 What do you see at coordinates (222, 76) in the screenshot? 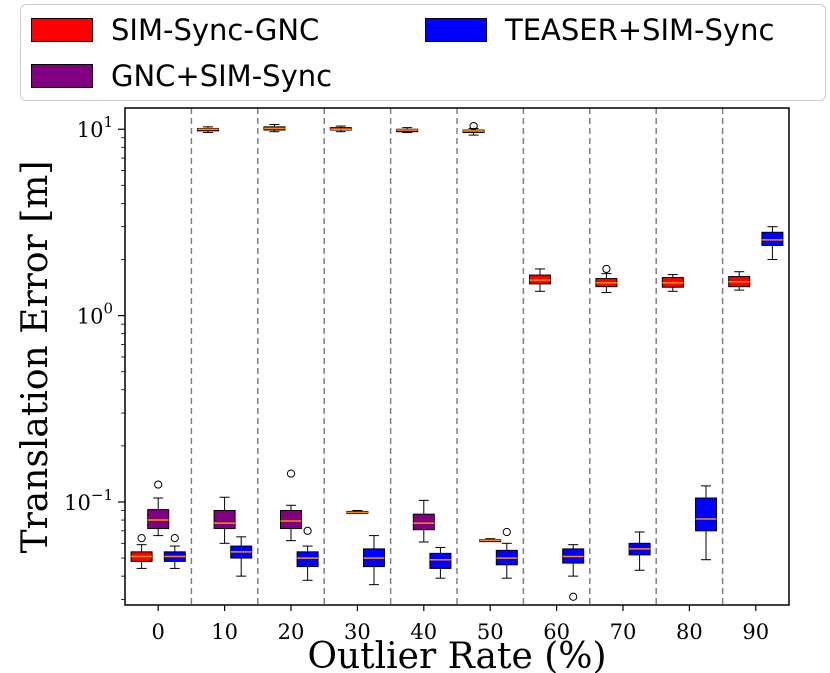
I see `legend-label: GNC+SIM-Sync` at bounding box center [222, 76].